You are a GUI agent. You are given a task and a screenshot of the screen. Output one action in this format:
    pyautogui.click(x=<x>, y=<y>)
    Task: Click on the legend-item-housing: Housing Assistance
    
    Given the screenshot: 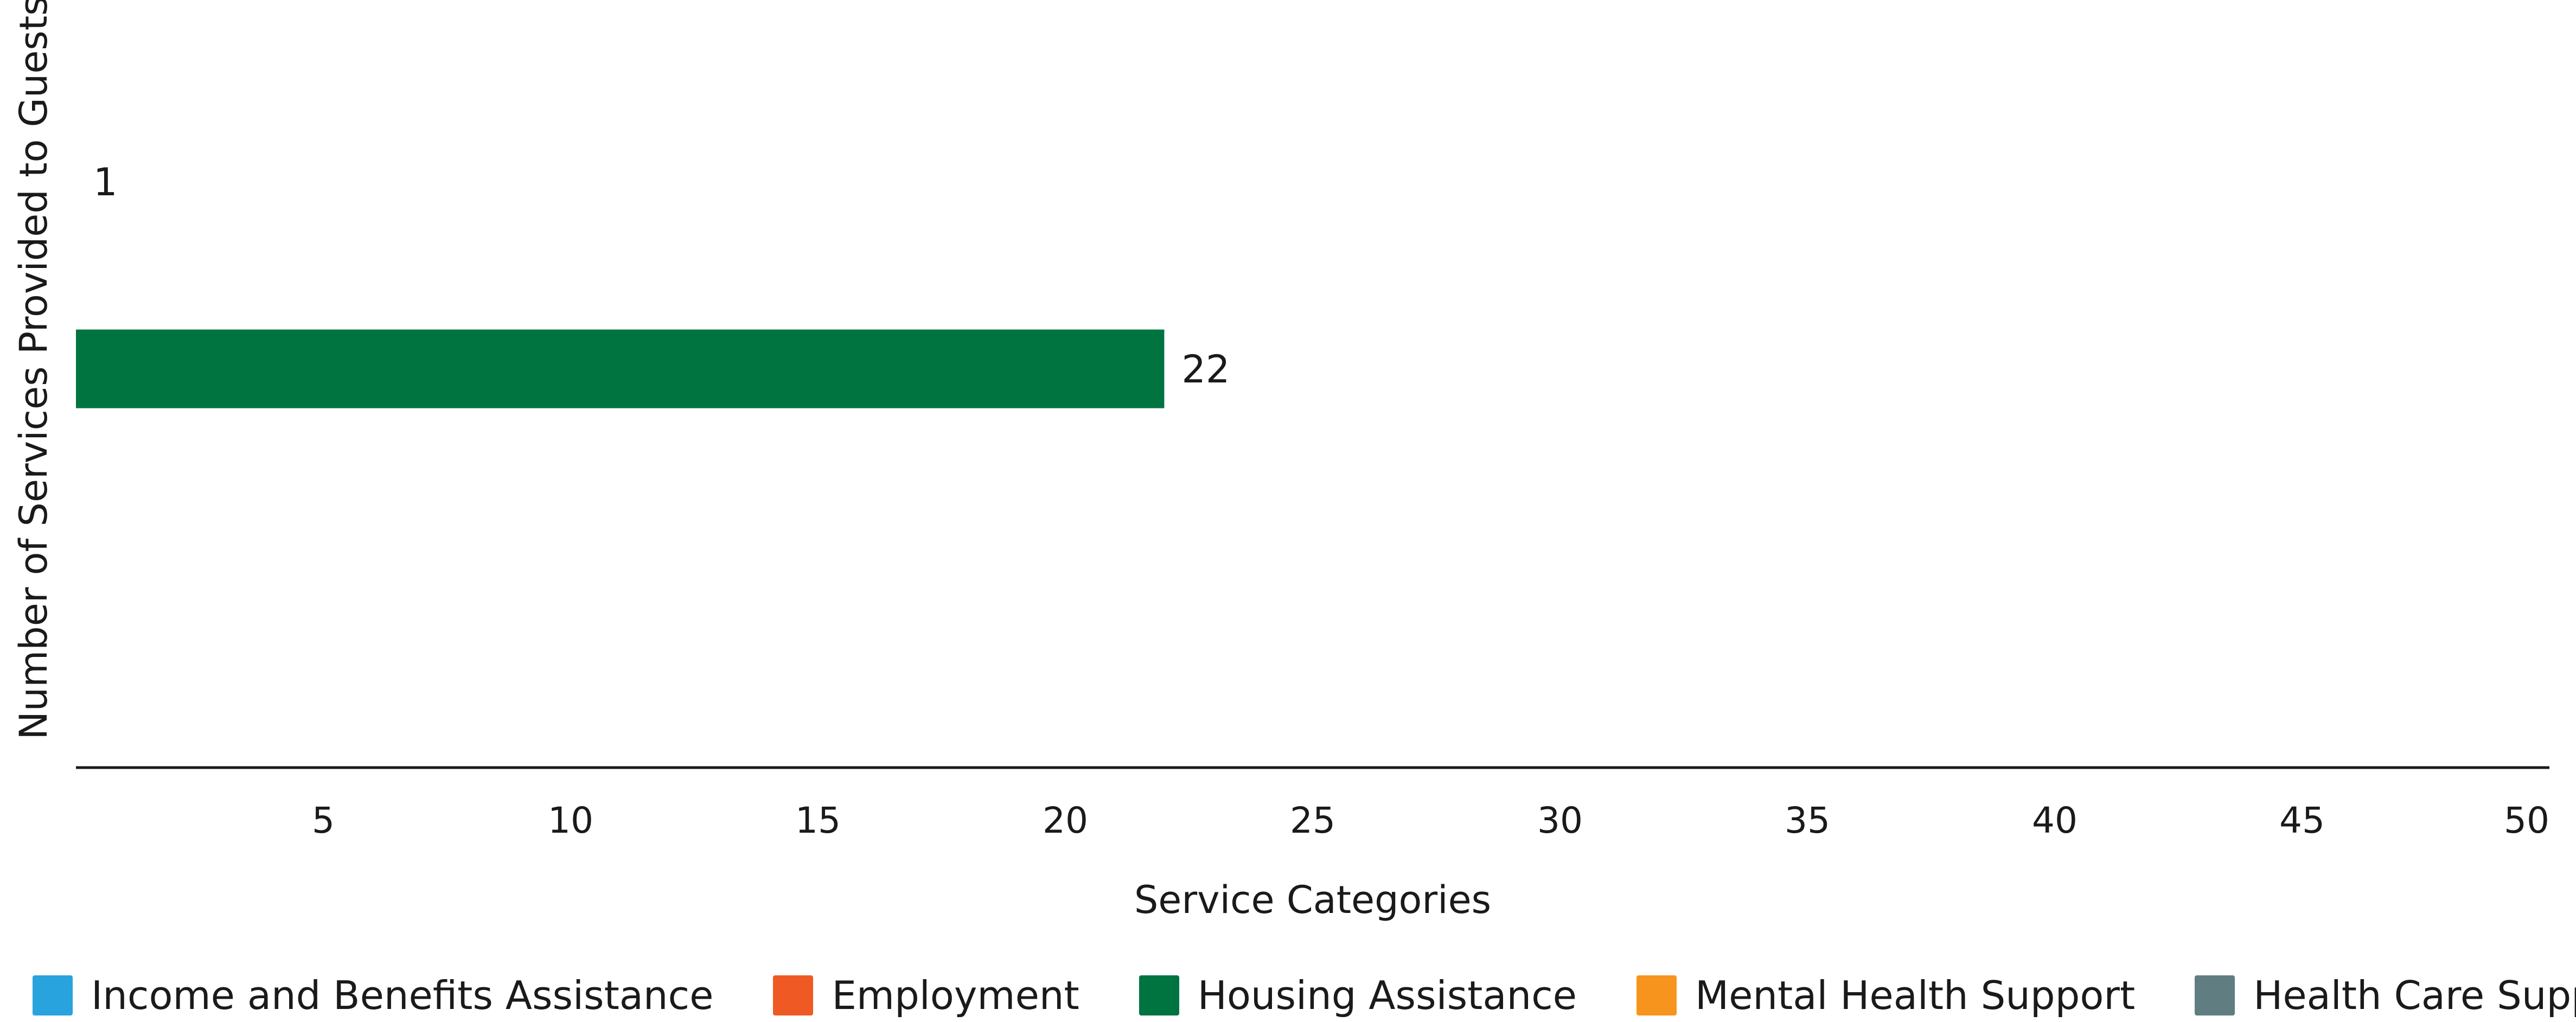 What is the action you would take?
    pyautogui.click(x=1358, y=995)
    